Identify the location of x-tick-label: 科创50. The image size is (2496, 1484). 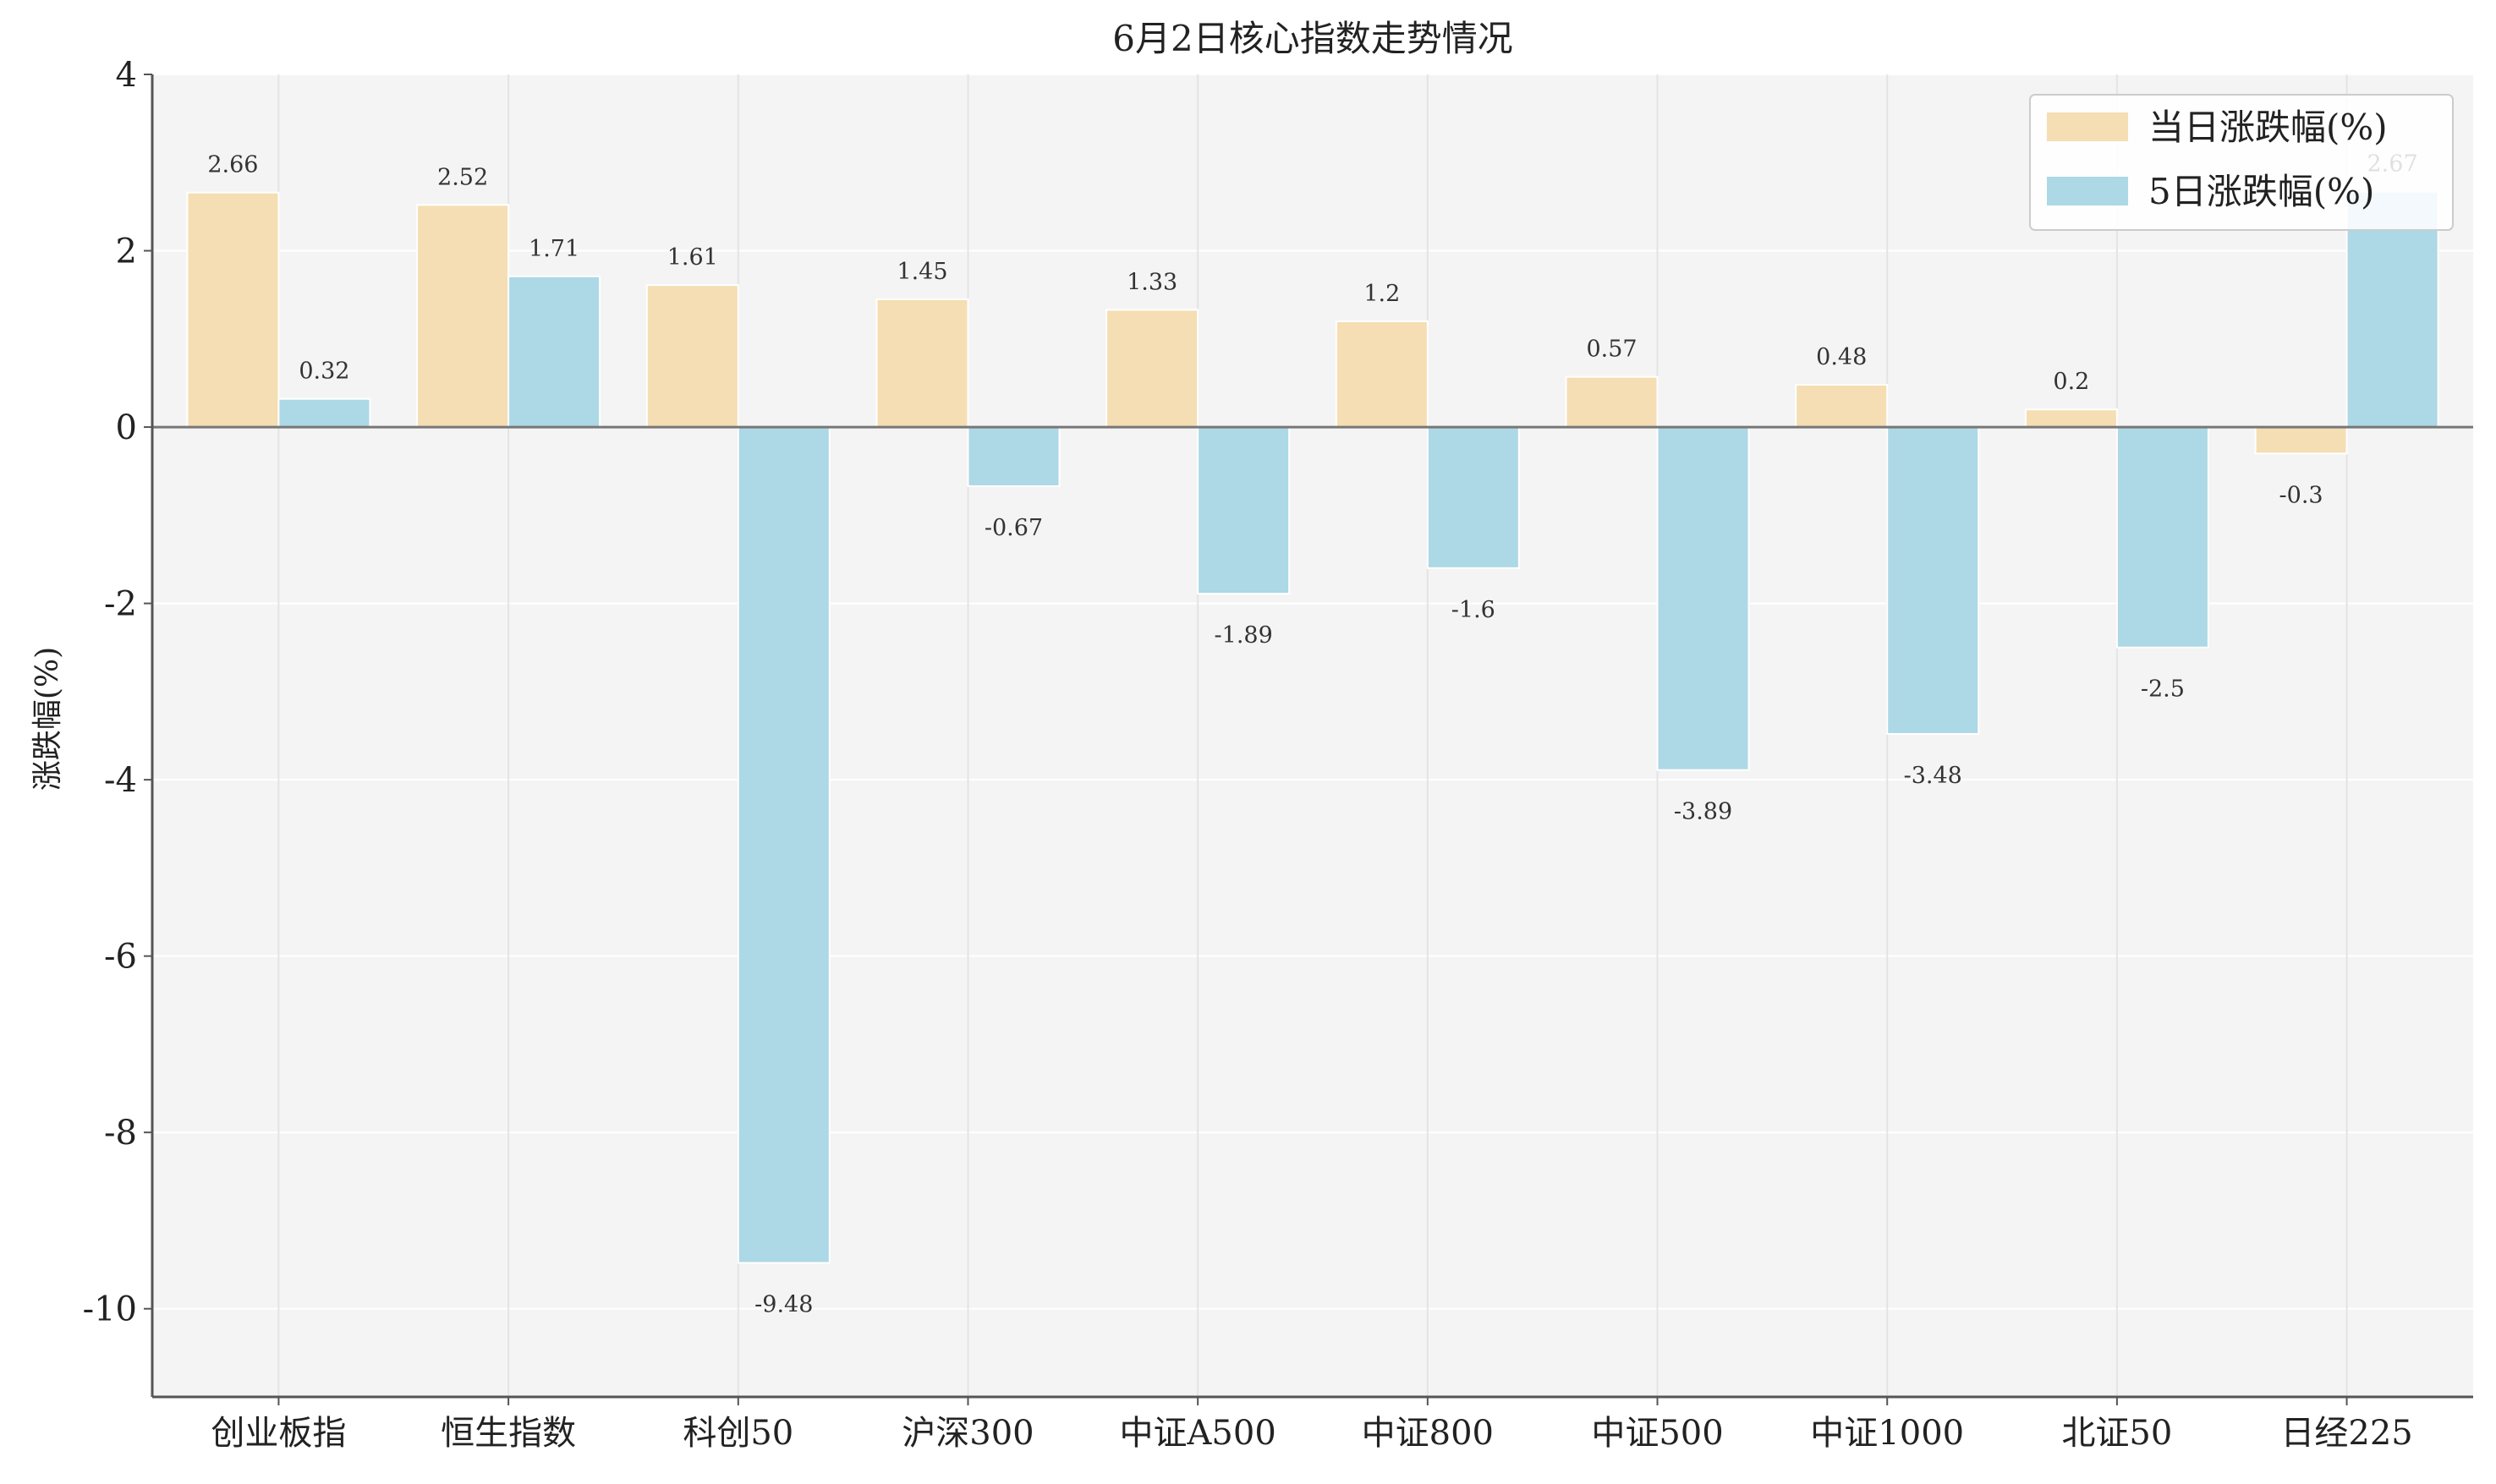
(738, 1433).